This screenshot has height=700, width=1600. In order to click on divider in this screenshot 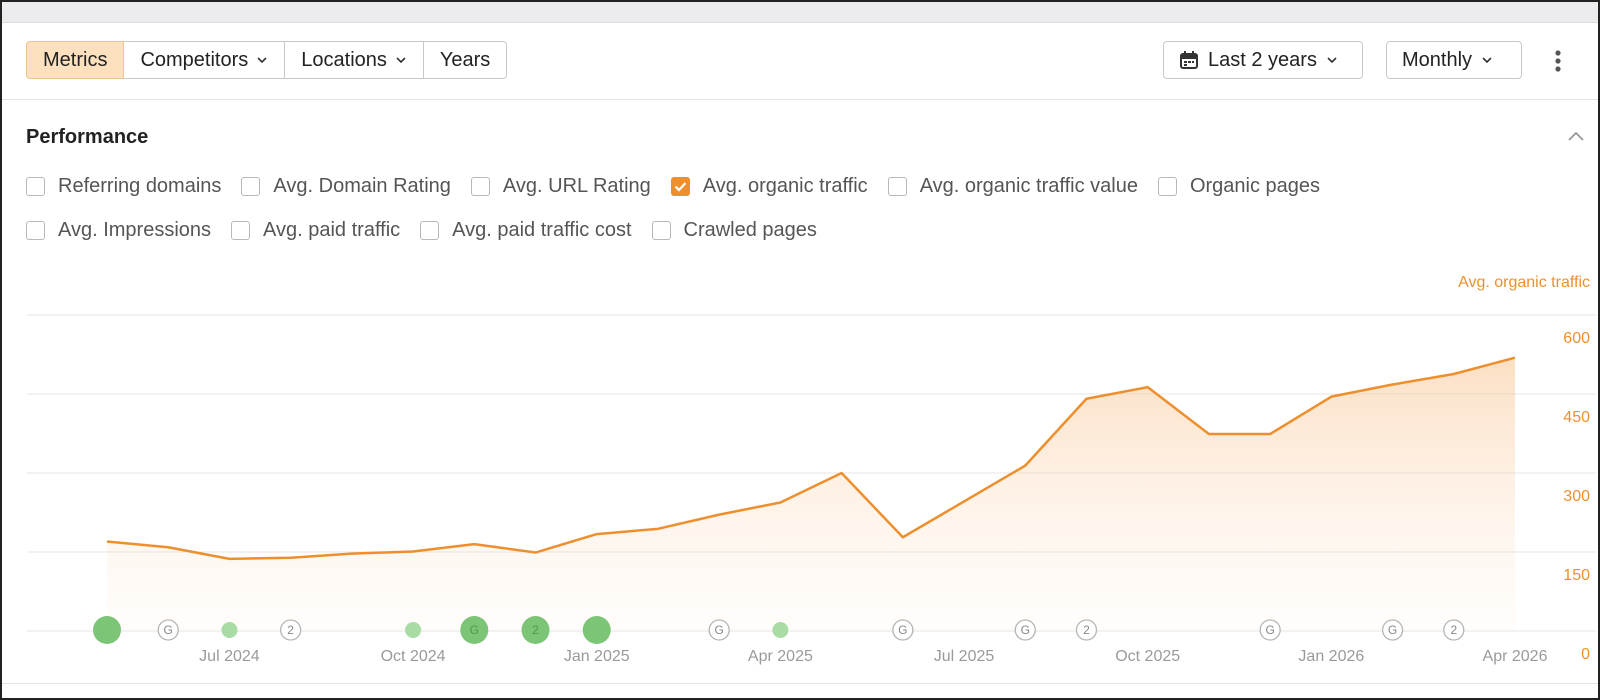, I will do `click(800, 99)`.